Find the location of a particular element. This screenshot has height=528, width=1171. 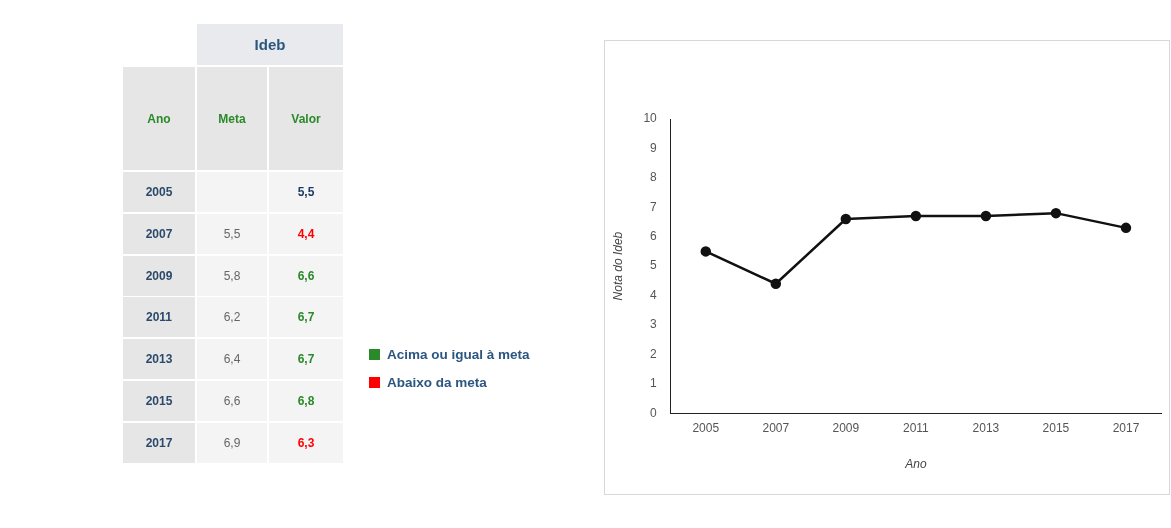

x-tick-label: 2017 is located at coordinates (1126, 427).